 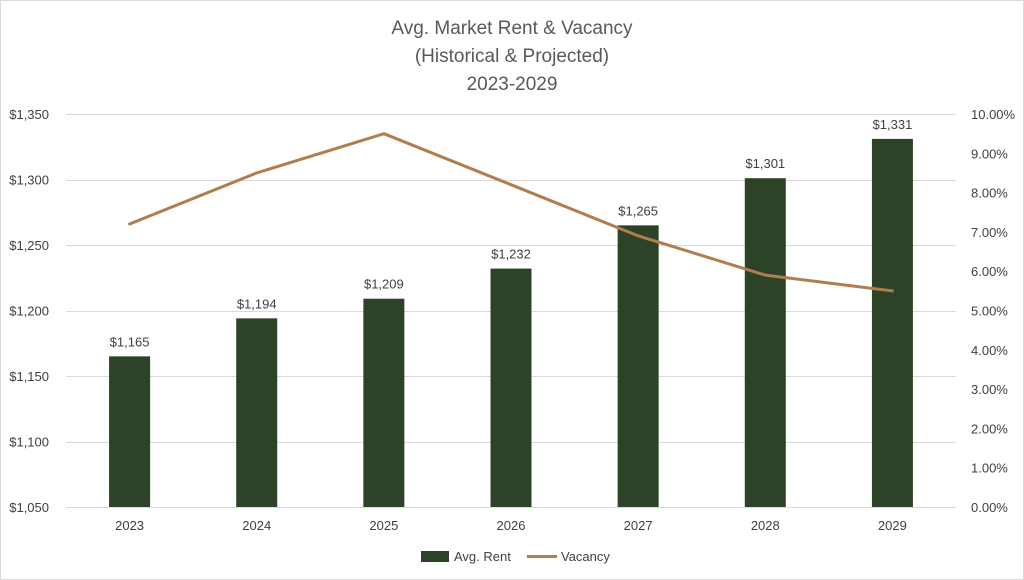 I want to click on bar-2028, so click(x=765, y=342).